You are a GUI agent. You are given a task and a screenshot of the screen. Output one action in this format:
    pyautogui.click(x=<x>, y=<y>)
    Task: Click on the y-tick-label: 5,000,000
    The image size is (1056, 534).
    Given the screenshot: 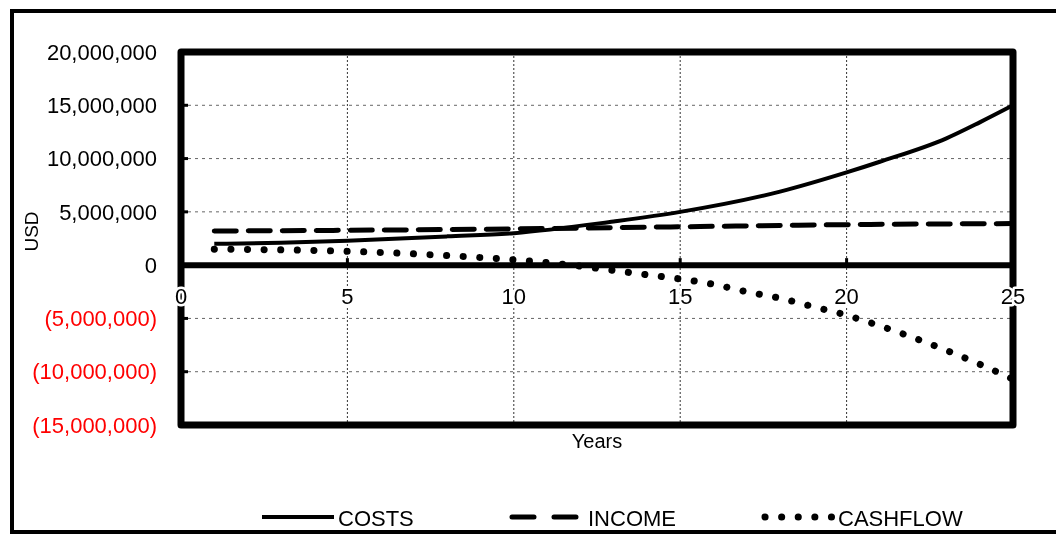 What is the action you would take?
    pyautogui.click(x=108, y=212)
    